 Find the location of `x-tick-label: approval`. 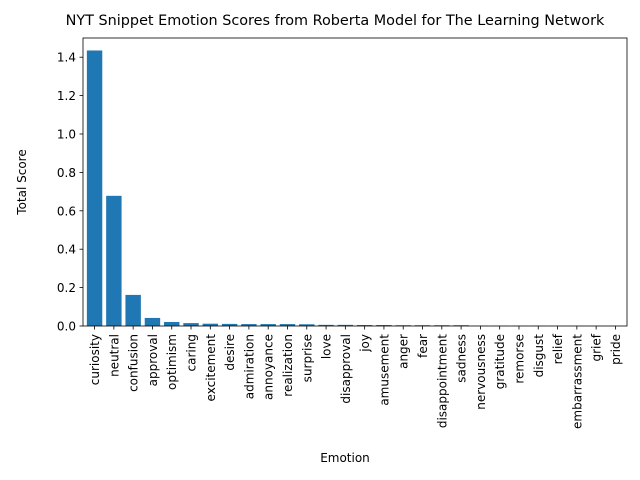

x-tick-label: approval is located at coordinates (153, 360).